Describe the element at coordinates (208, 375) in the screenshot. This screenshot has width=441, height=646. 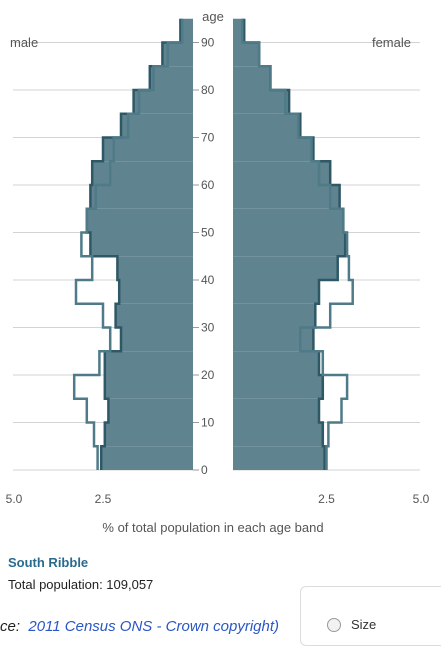
I see `age-tick-20: 20` at that location.